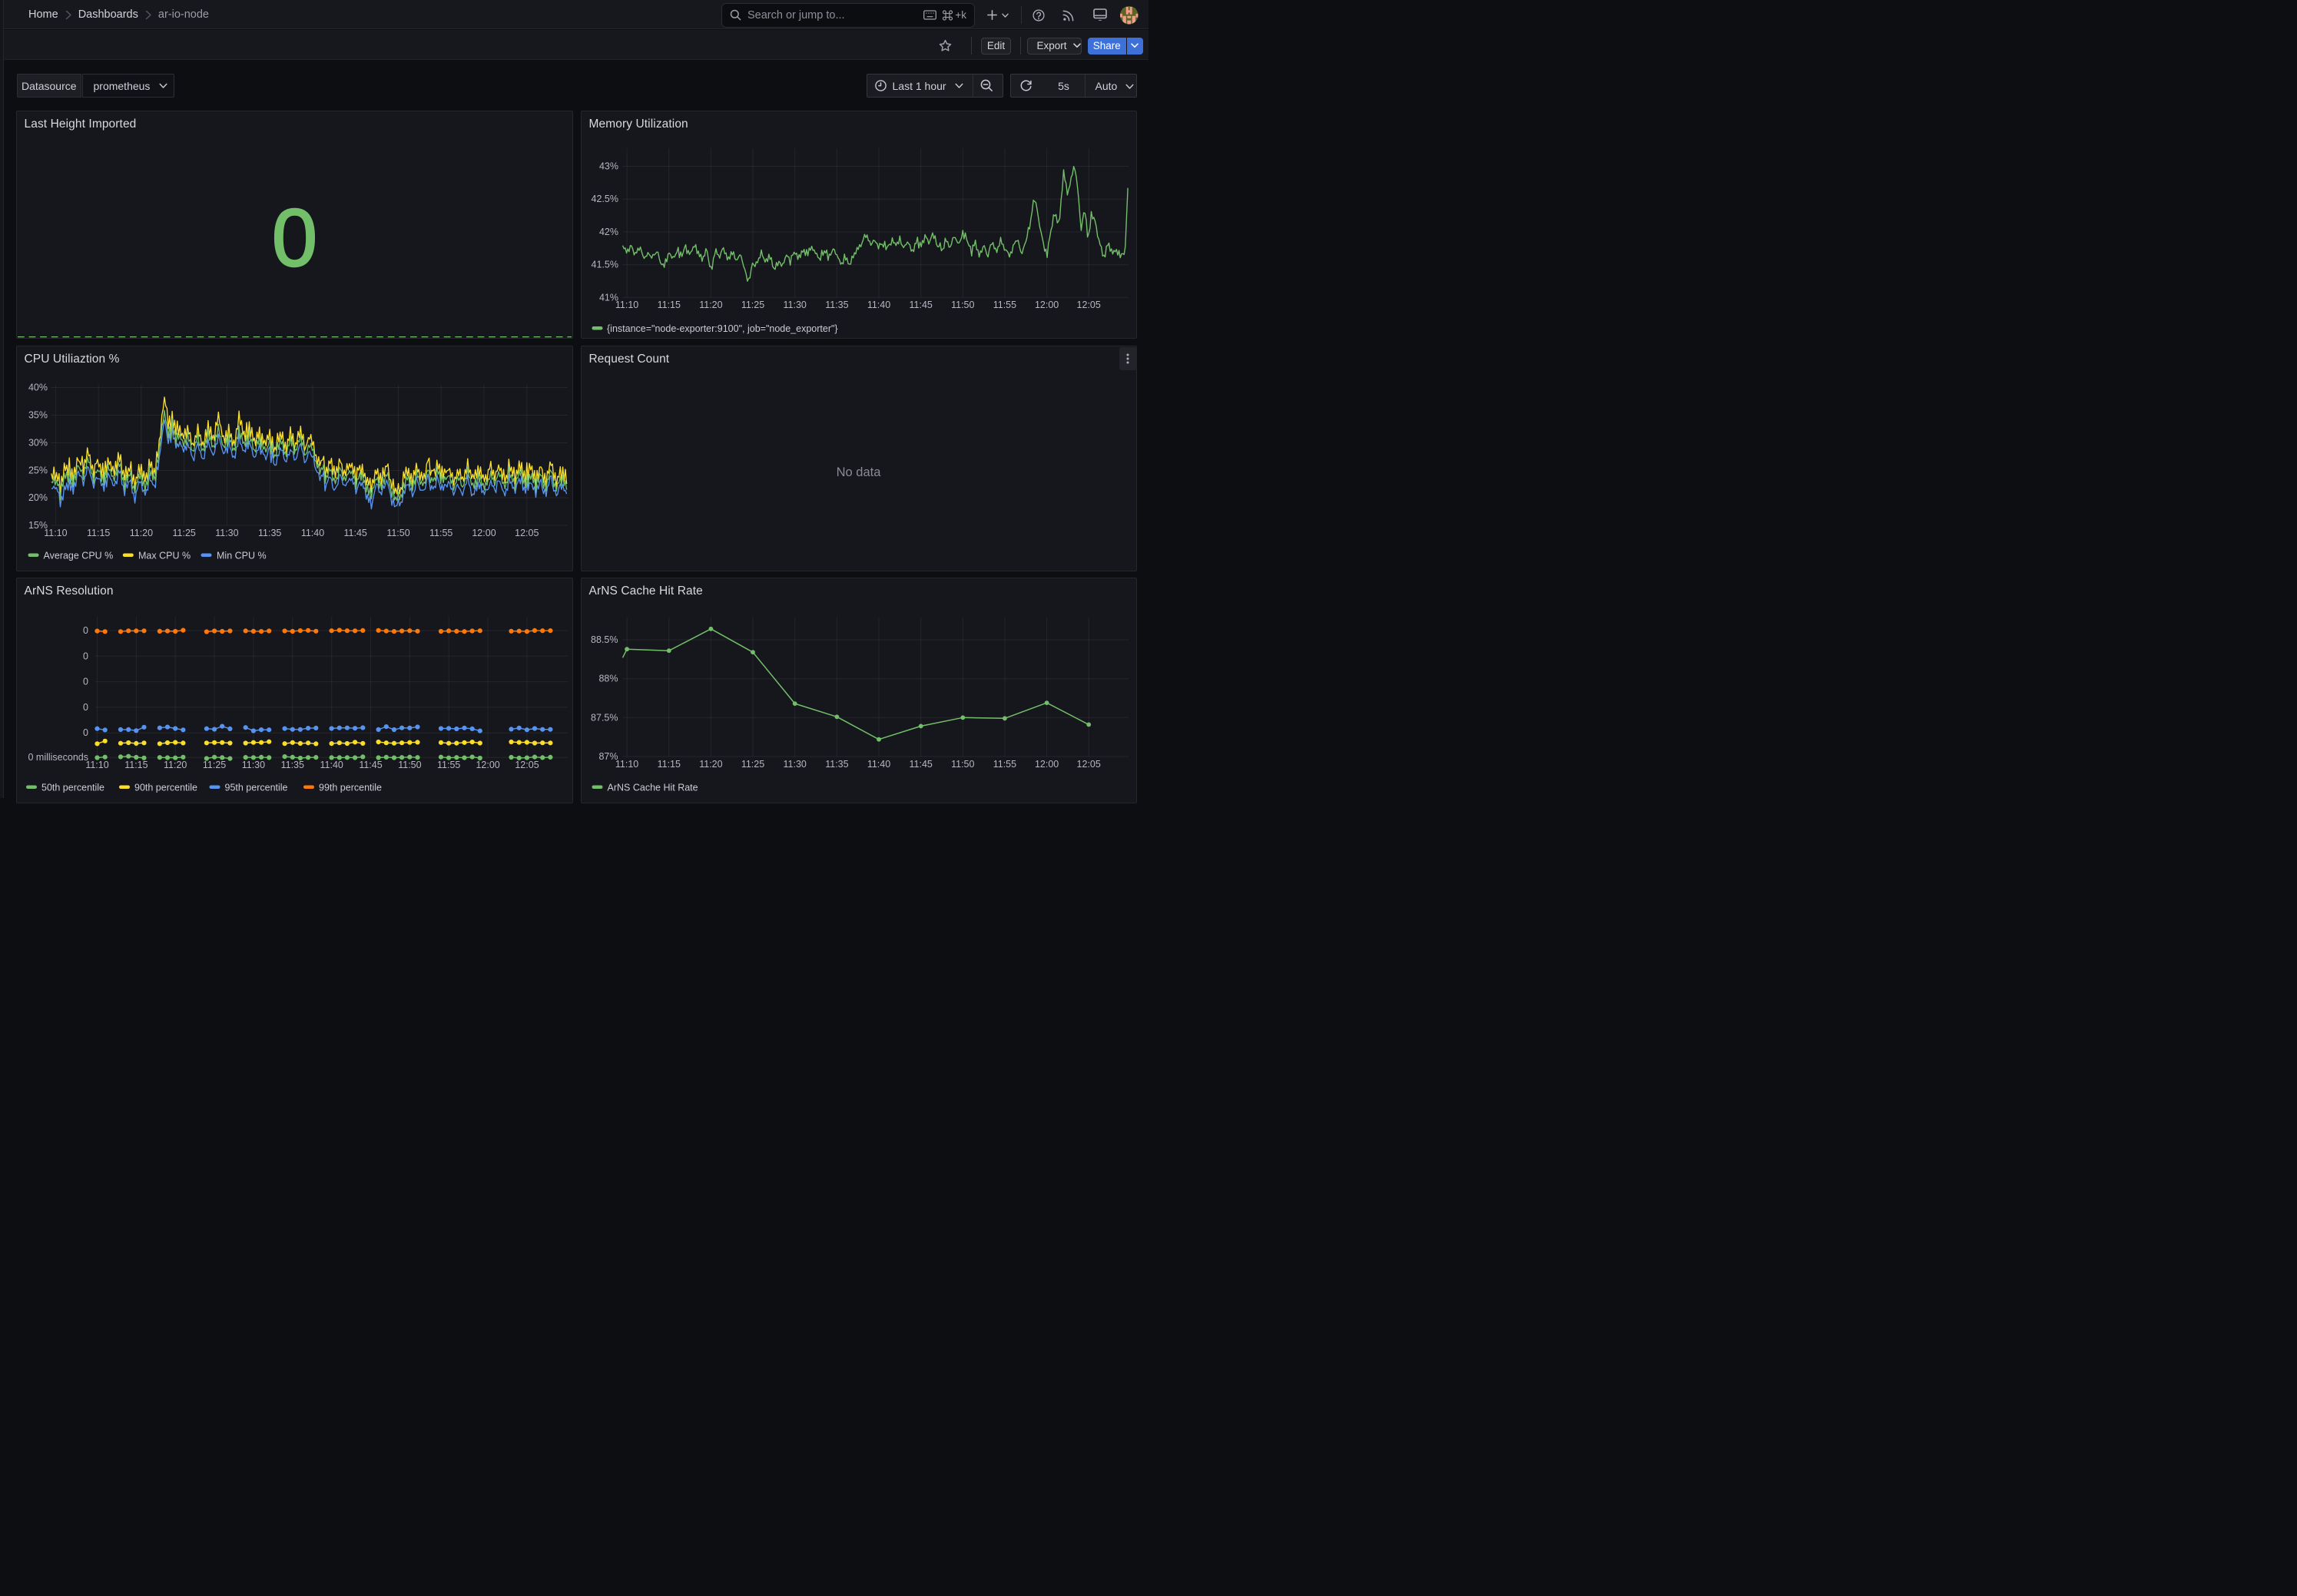 The width and height of the screenshot is (2297, 1596). I want to click on svg-text: Max CPU %, so click(164, 556).